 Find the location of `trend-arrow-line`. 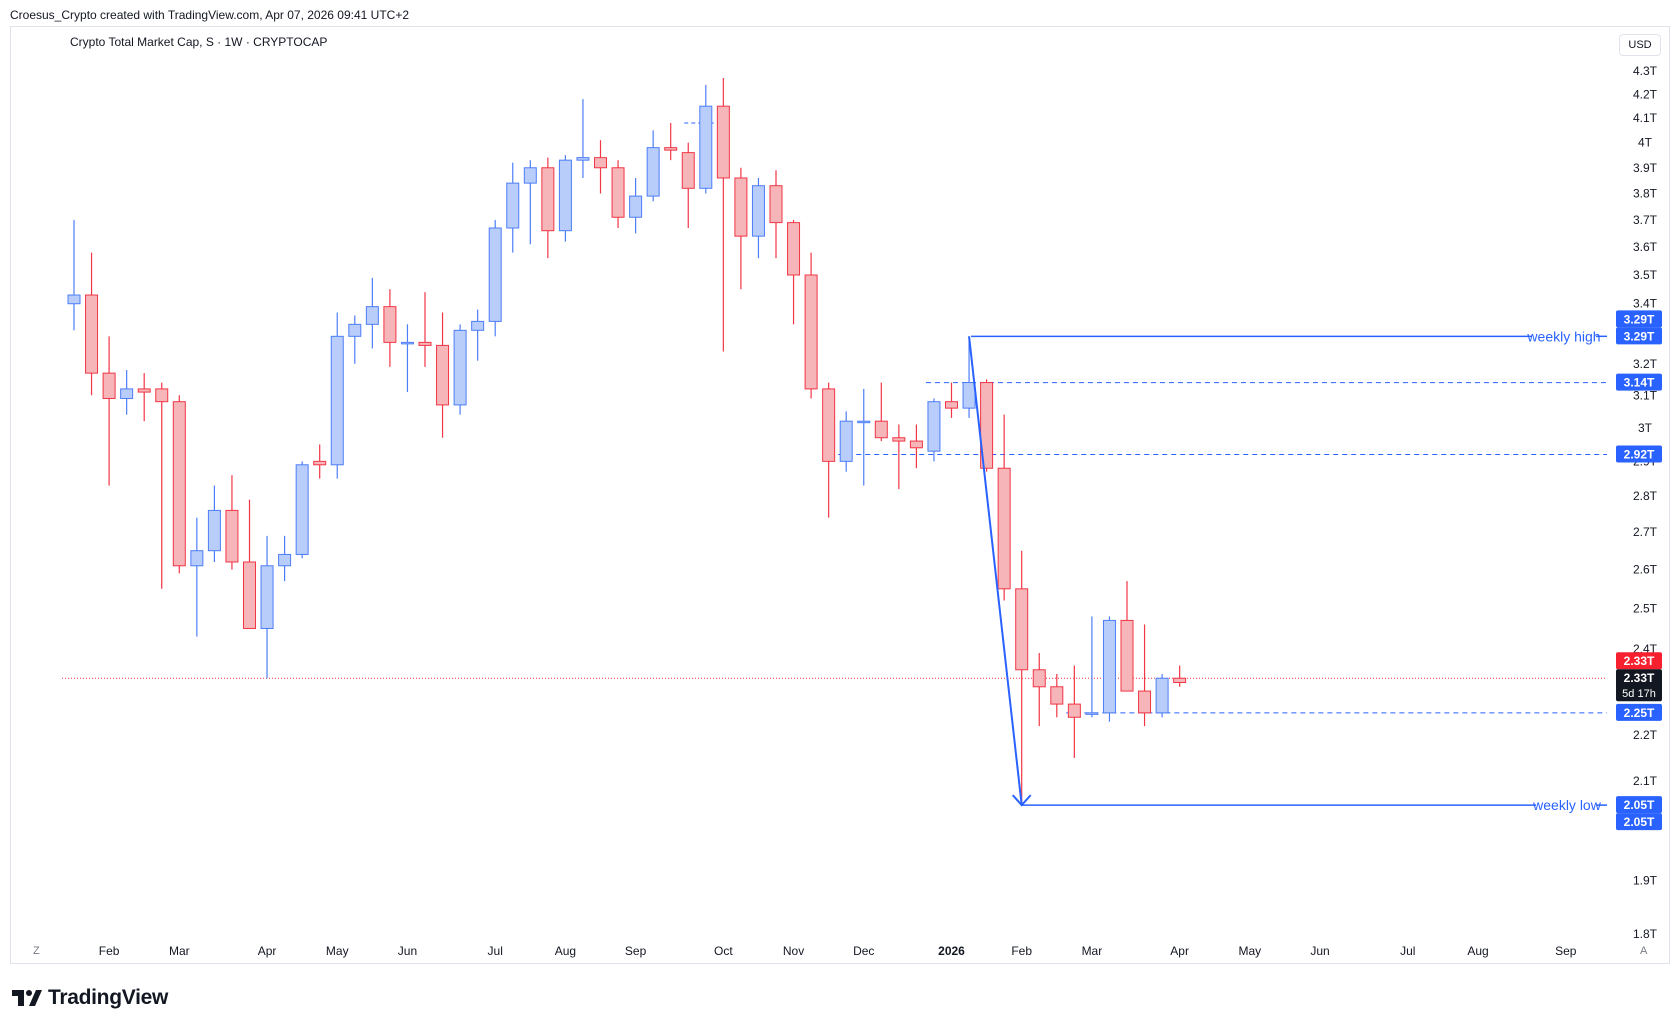

trend-arrow-line is located at coordinates (995, 571).